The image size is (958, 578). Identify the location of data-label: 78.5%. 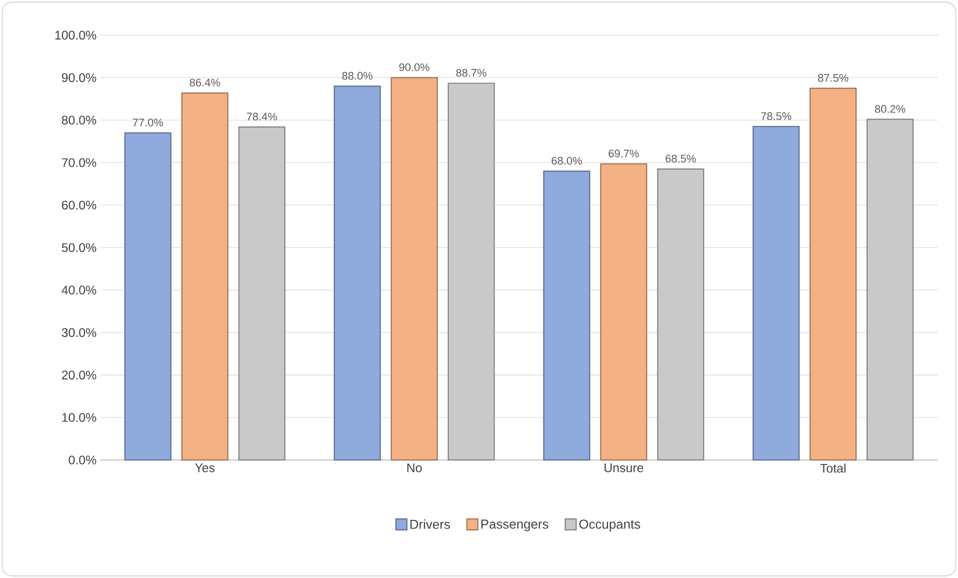
(776, 116).